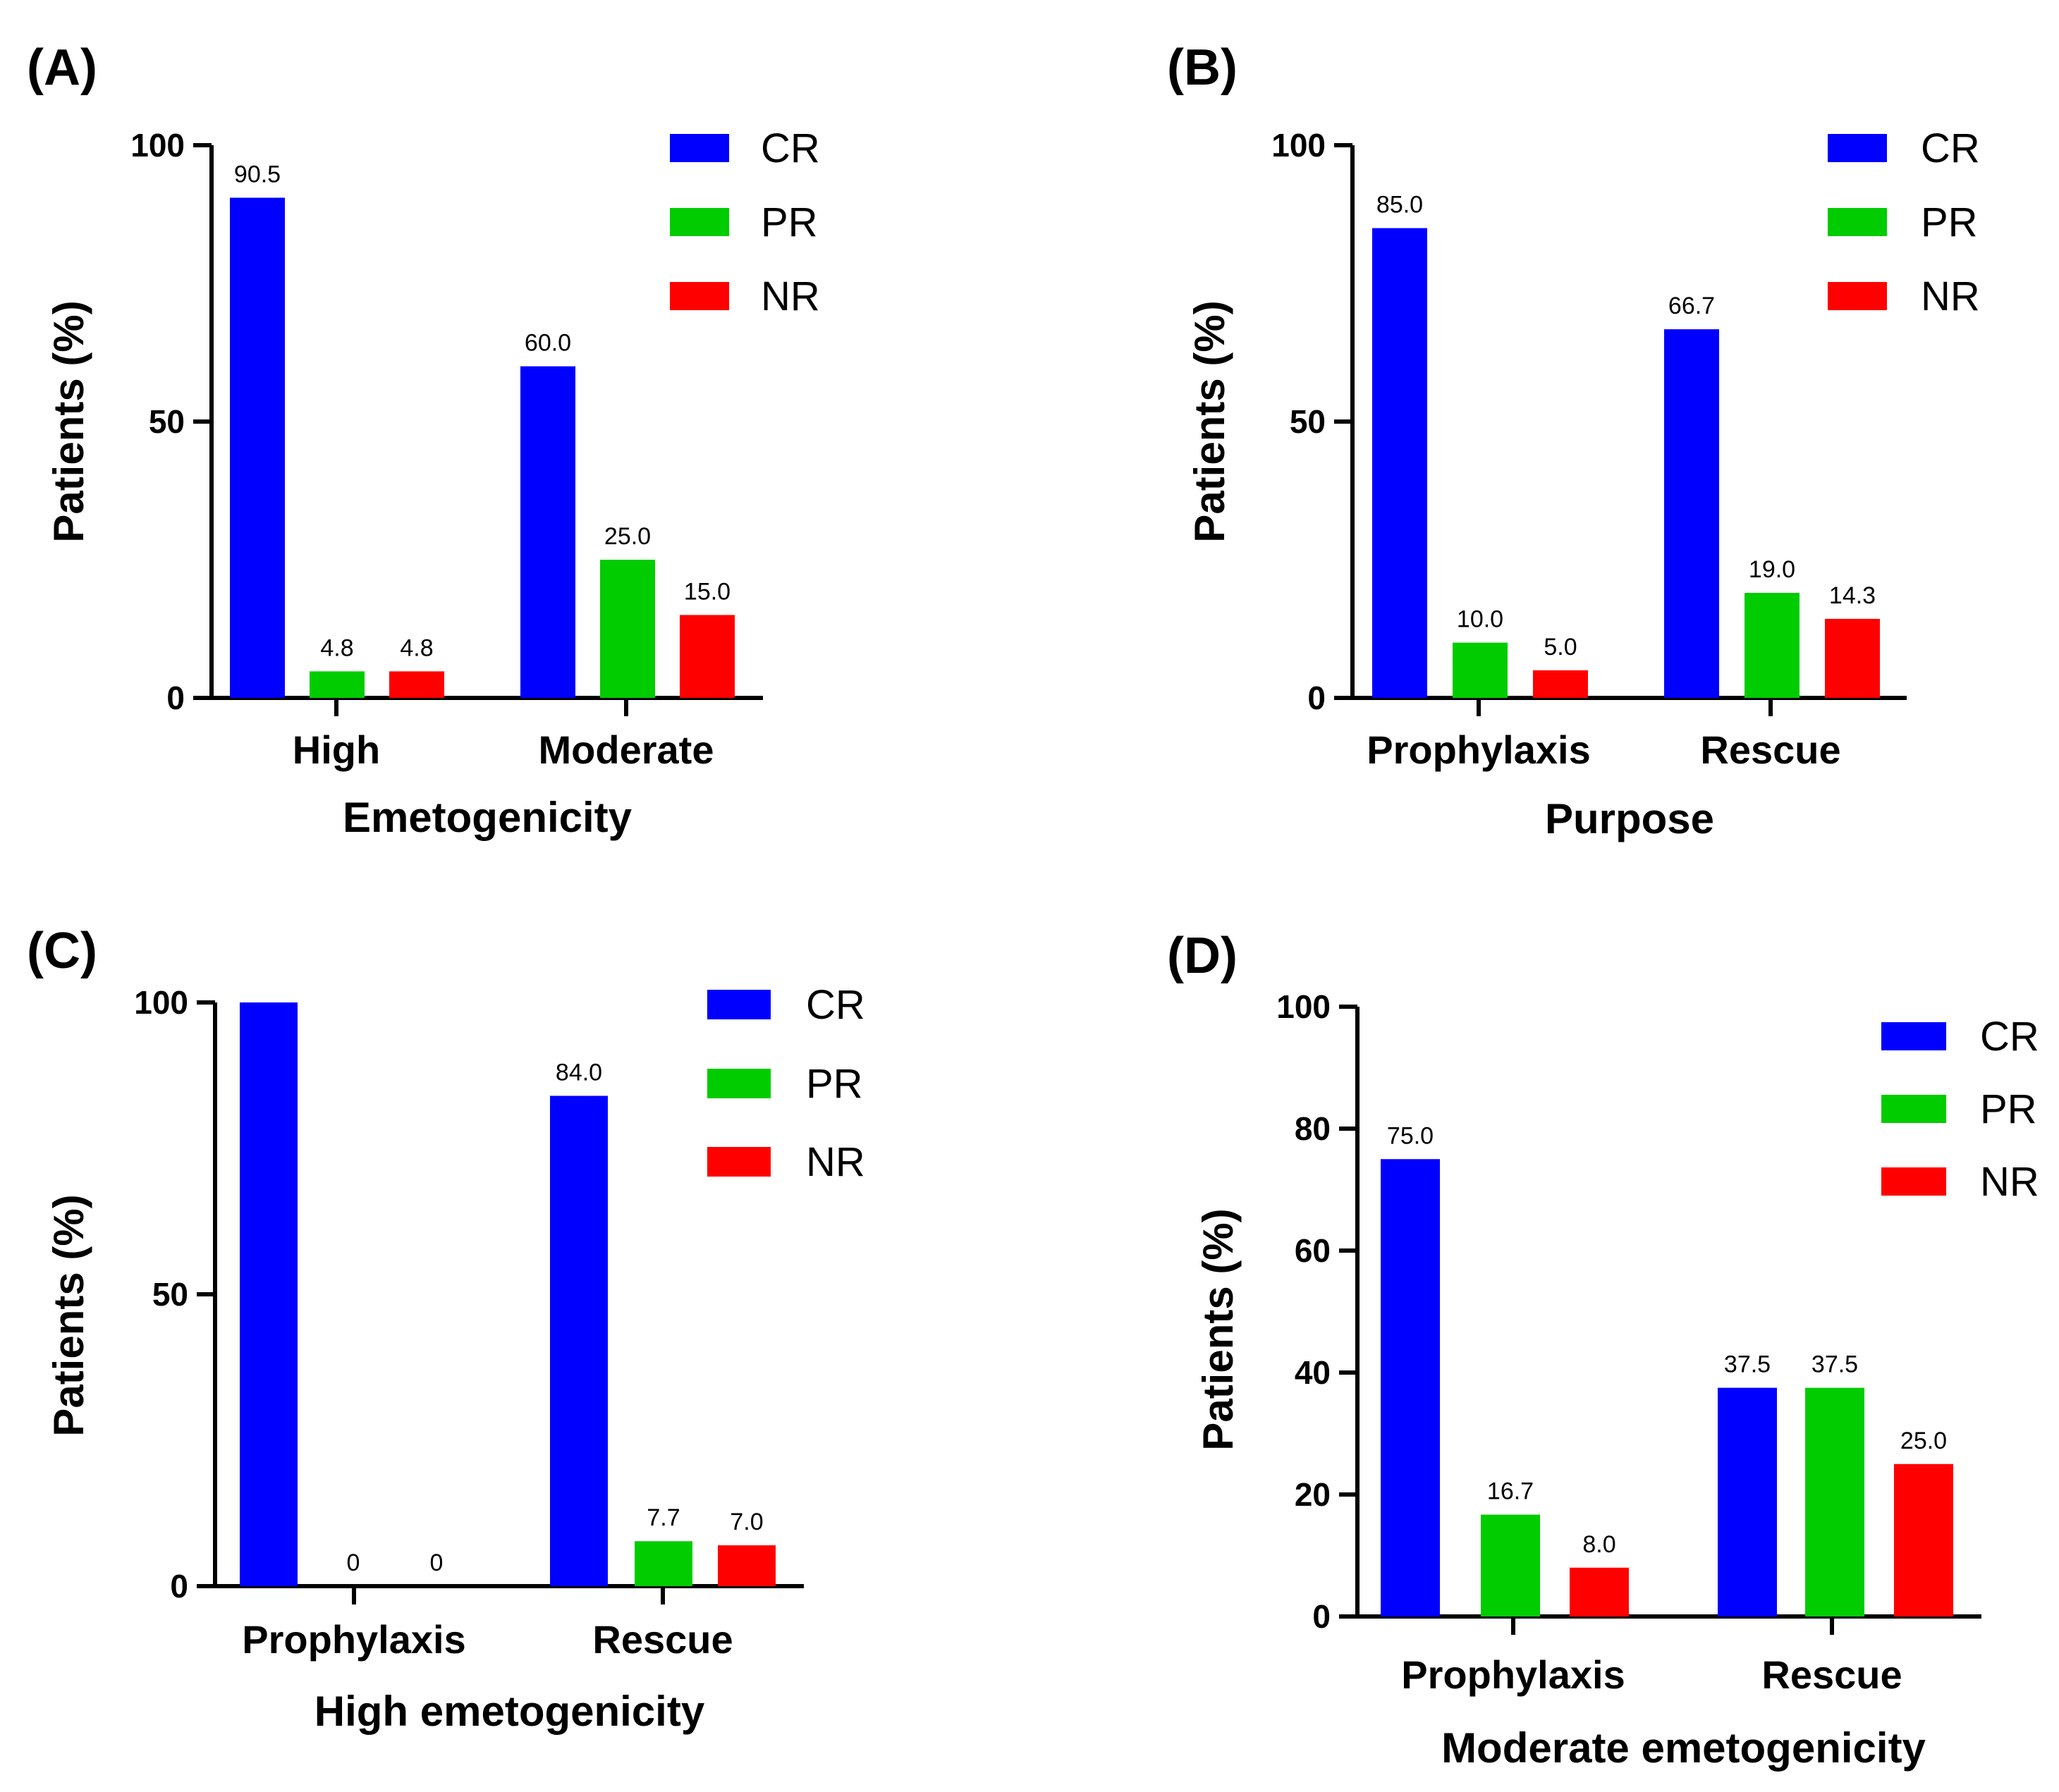  Describe the element at coordinates (1313, 1373) in the screenshot. I see `y-tick-label: 40` at that location.